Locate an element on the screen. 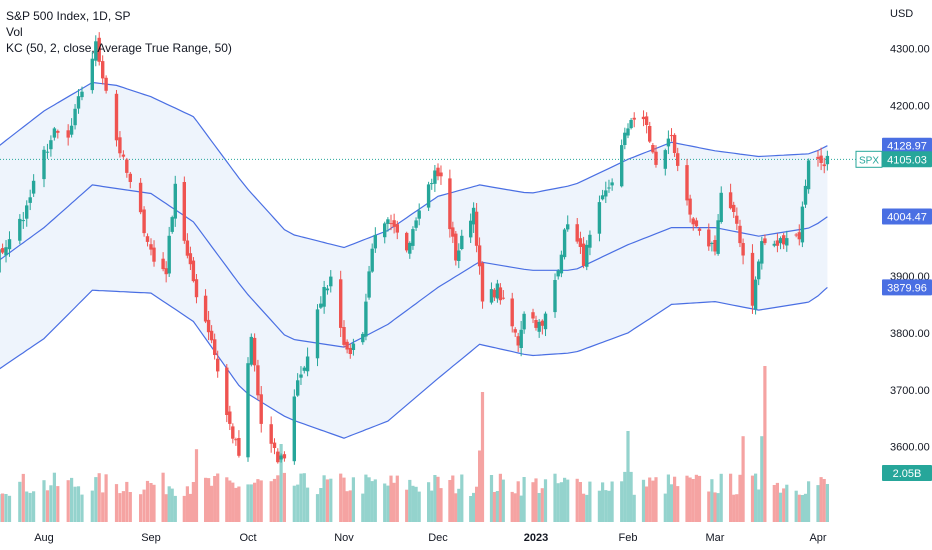 The width and height of the screenshot is (932, 550). symbol-tag: SPX is located at coordinates (869, 159).